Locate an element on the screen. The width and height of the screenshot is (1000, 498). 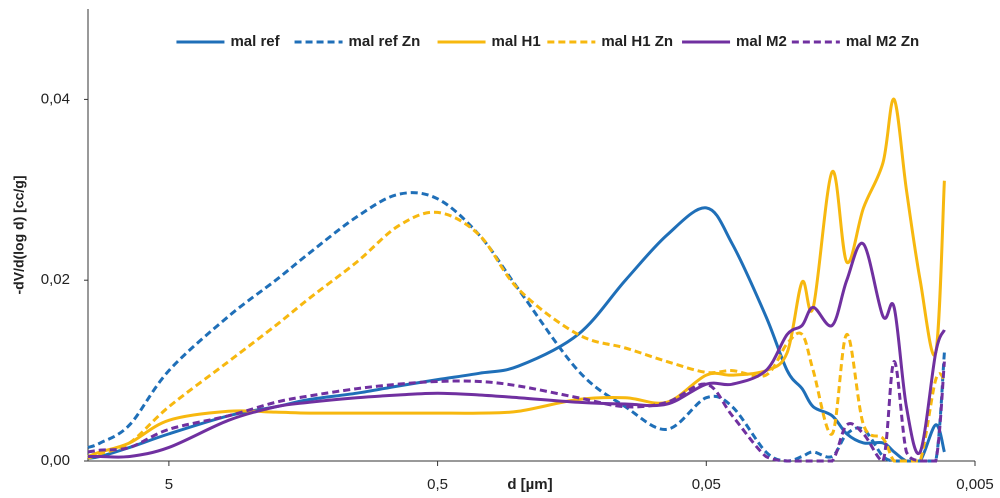
y-axis-title: -dV/d(log d) [cc/g] is located at coordinates (19, 235).